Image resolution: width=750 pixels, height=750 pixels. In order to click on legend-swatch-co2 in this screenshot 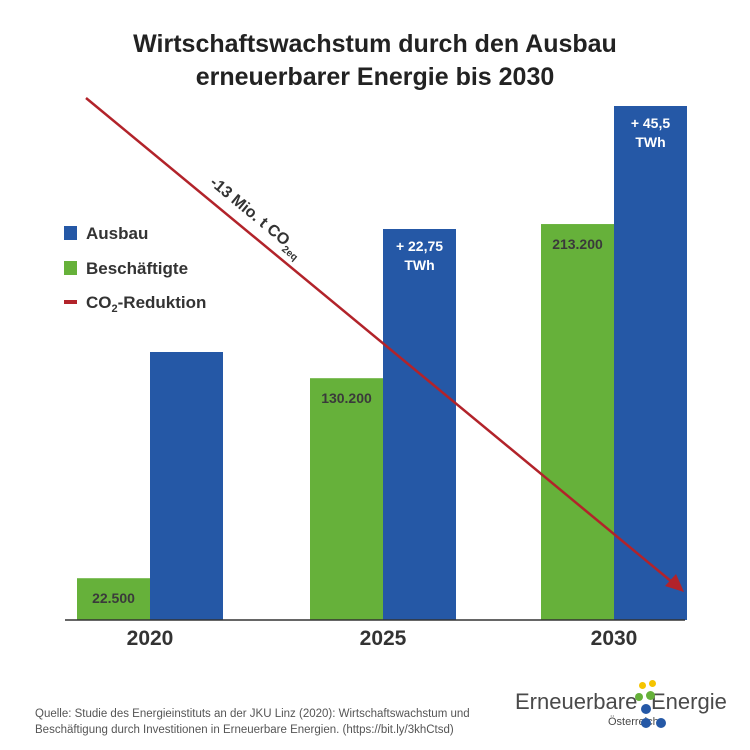, I will do `click(70, 302)`.